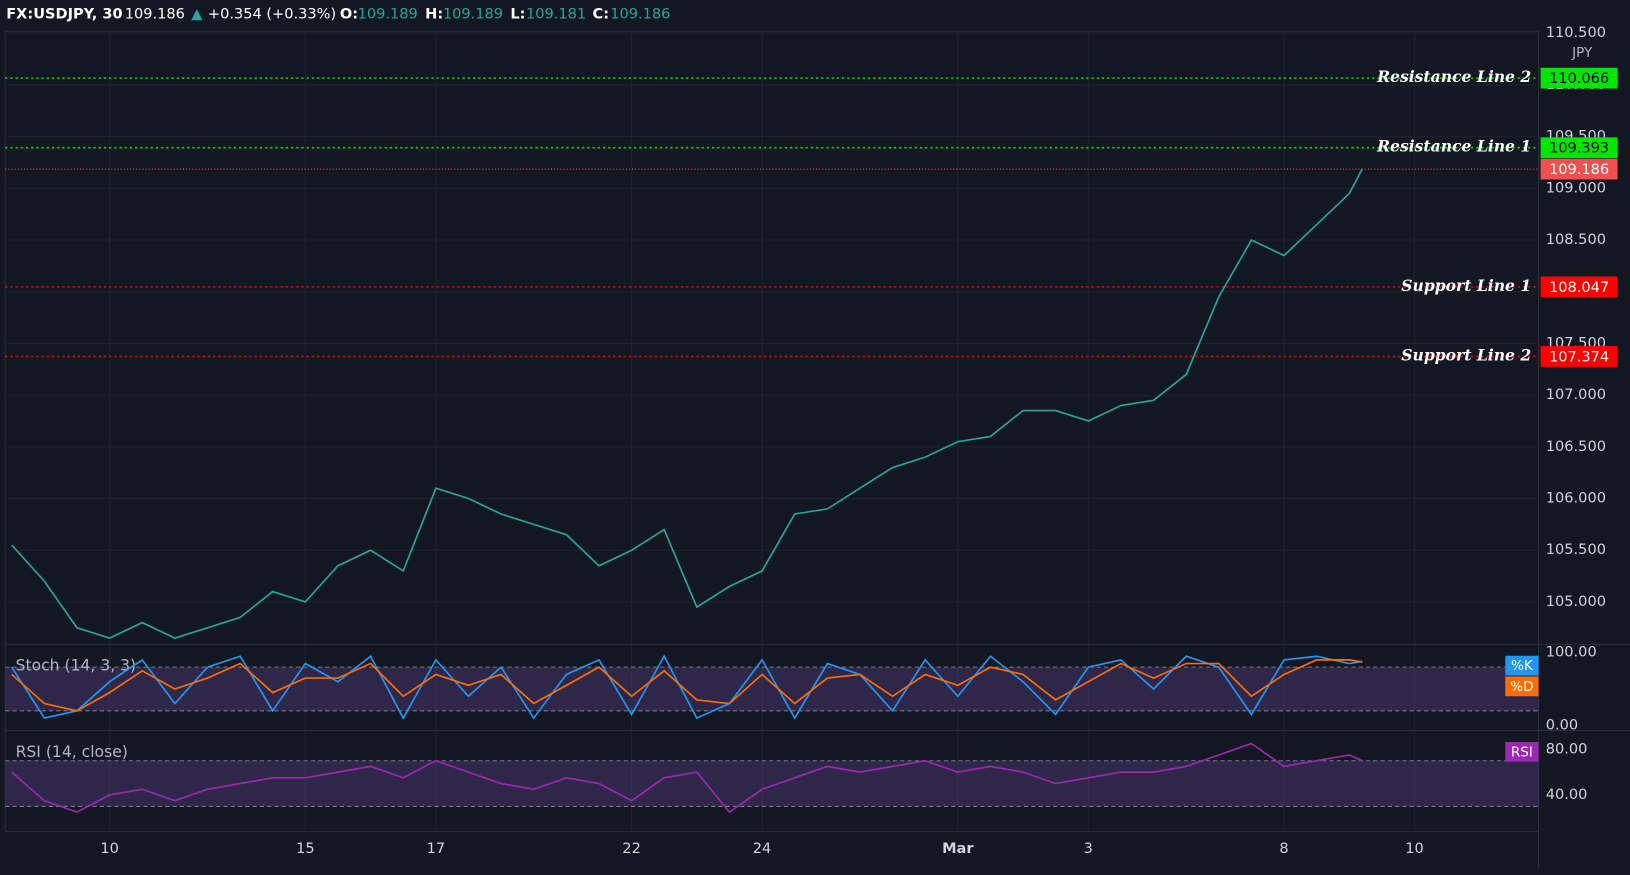  I want to click on level-label: Support Line 1, so click(1466, 285).